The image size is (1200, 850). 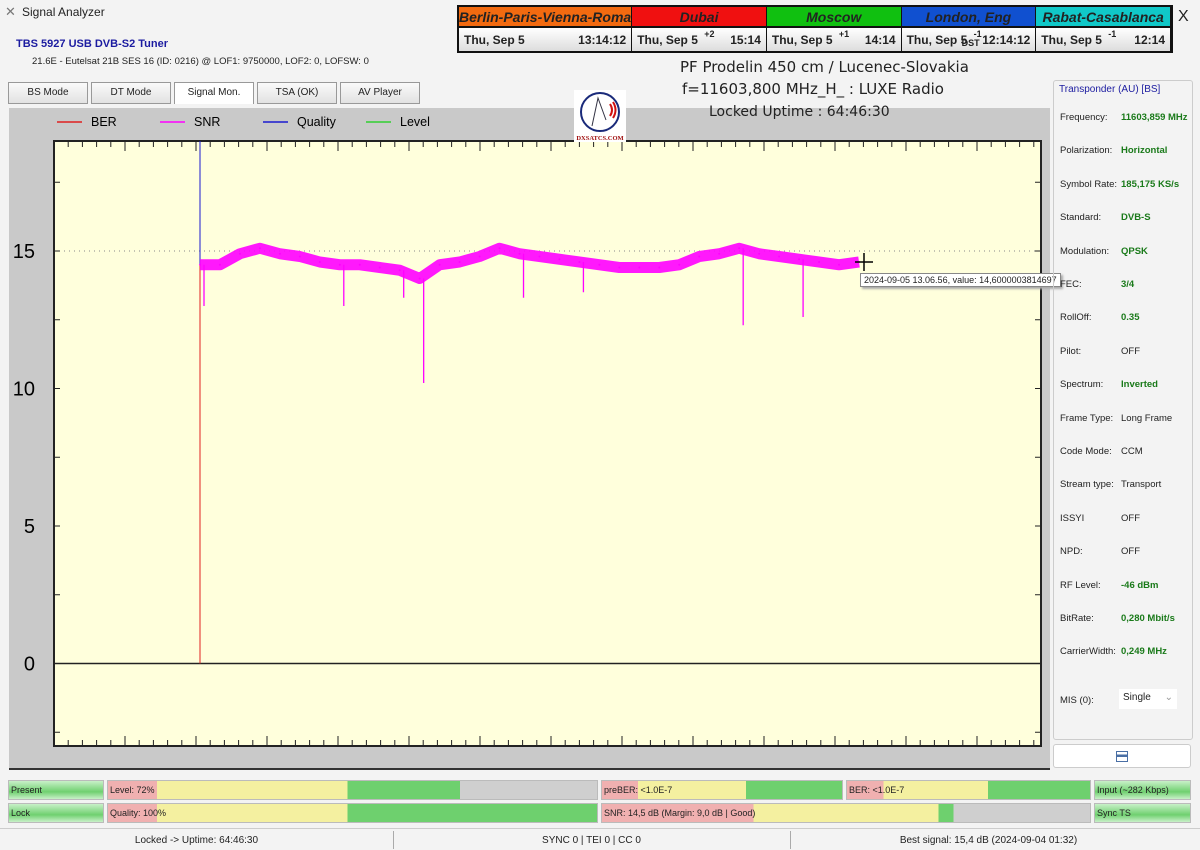 What do you see at coordinates (1071, 552) in the screenshot?
I see `field-label: NPD:` at bounding box center [1071, 552].